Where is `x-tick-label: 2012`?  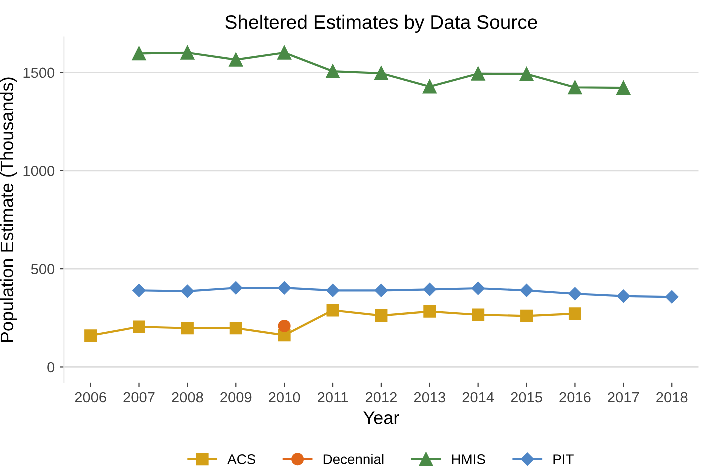 x-tick-label: 2012 is located at coordinates (381, 397).